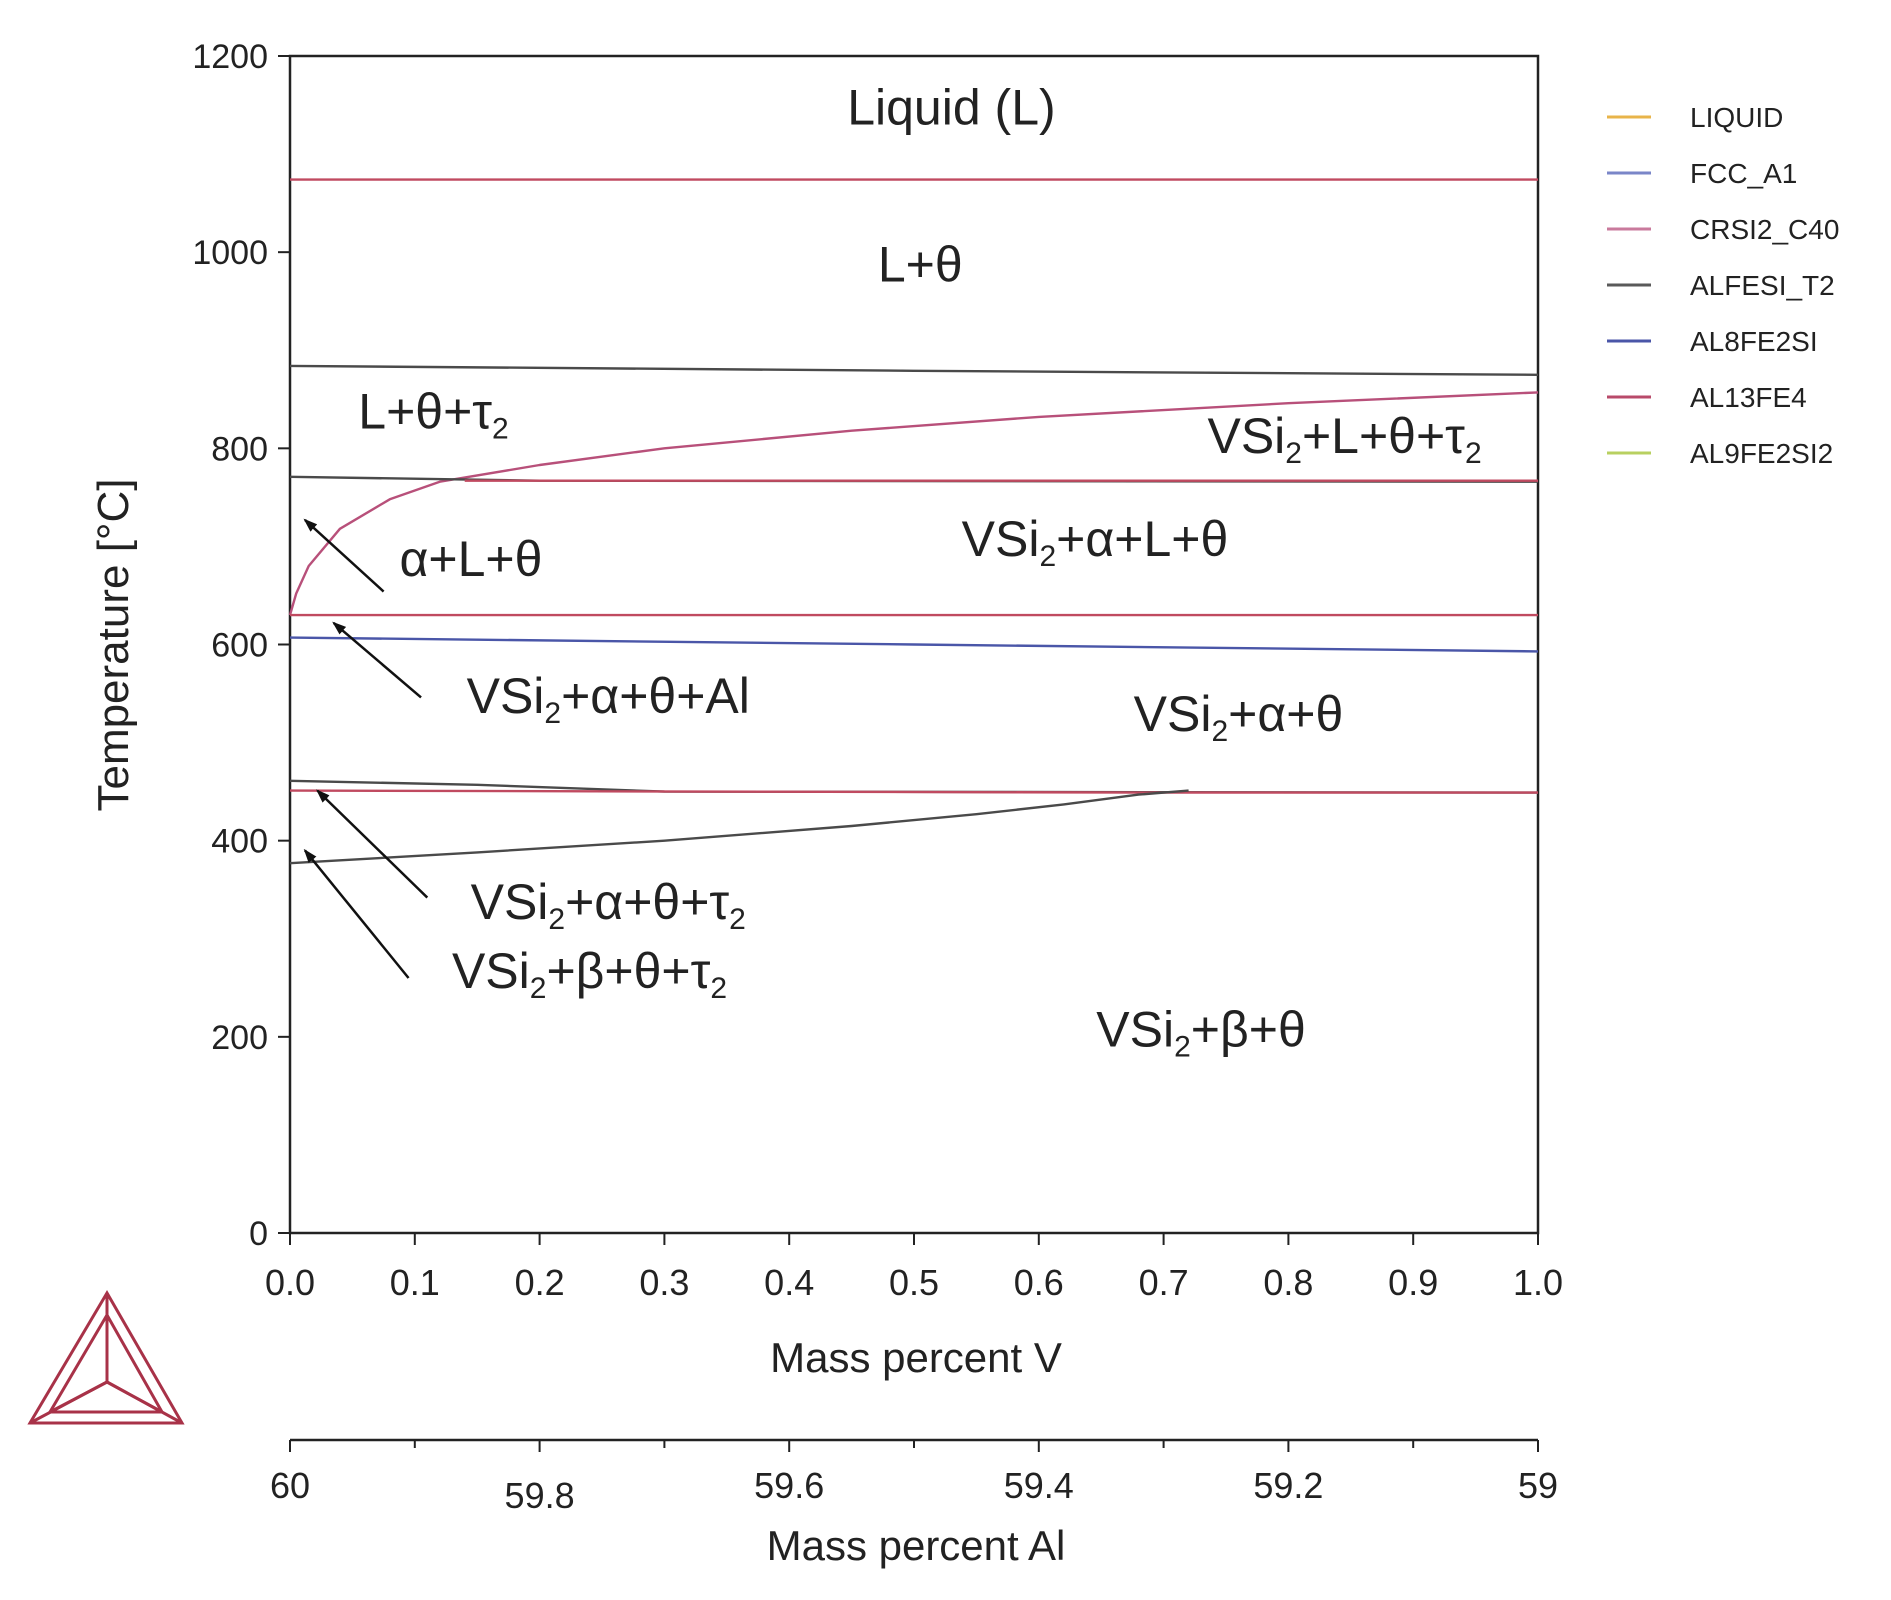  Describe the element at coordinates (258, 1234) in the screenshot. I see `y-tick-label-0: 0` at that location.